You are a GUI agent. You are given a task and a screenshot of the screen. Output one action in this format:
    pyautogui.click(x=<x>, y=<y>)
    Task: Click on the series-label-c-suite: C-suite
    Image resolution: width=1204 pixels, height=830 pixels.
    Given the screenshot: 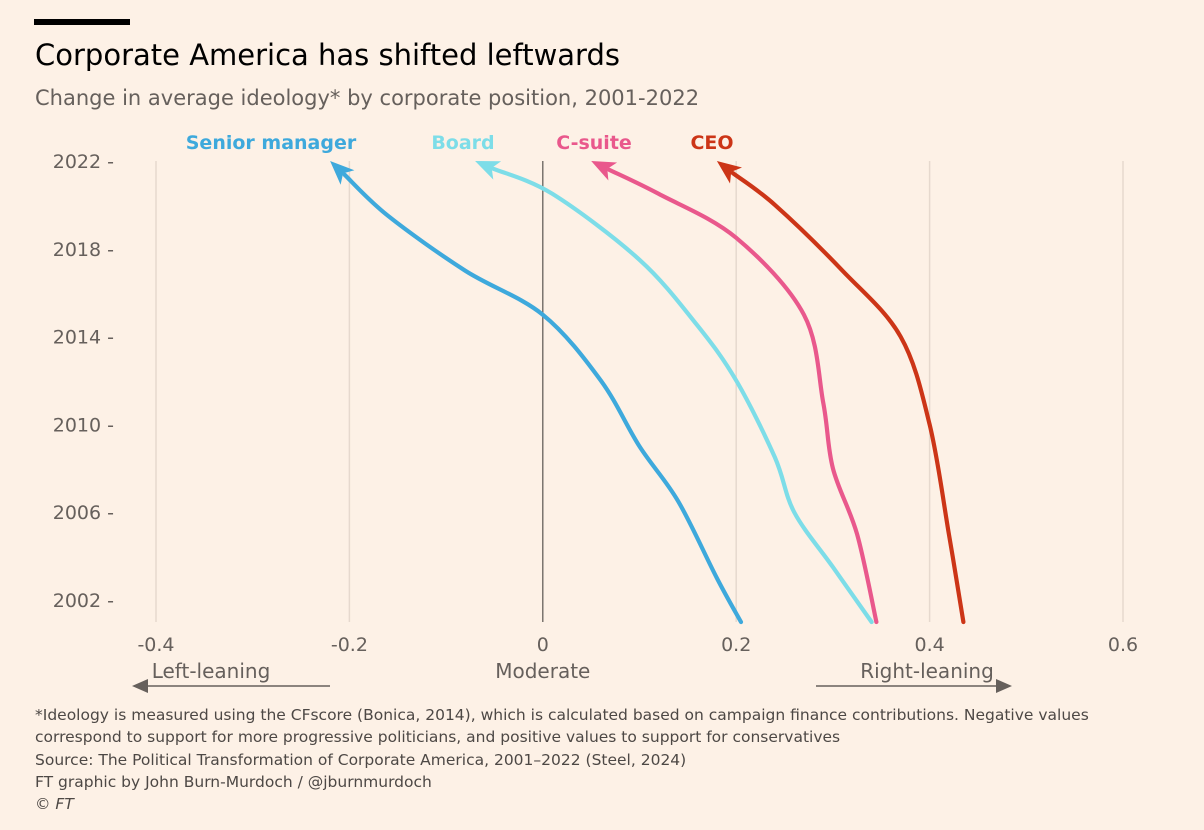 What is the action you would take?
    pyautogui.click(x=594, y=143)
    